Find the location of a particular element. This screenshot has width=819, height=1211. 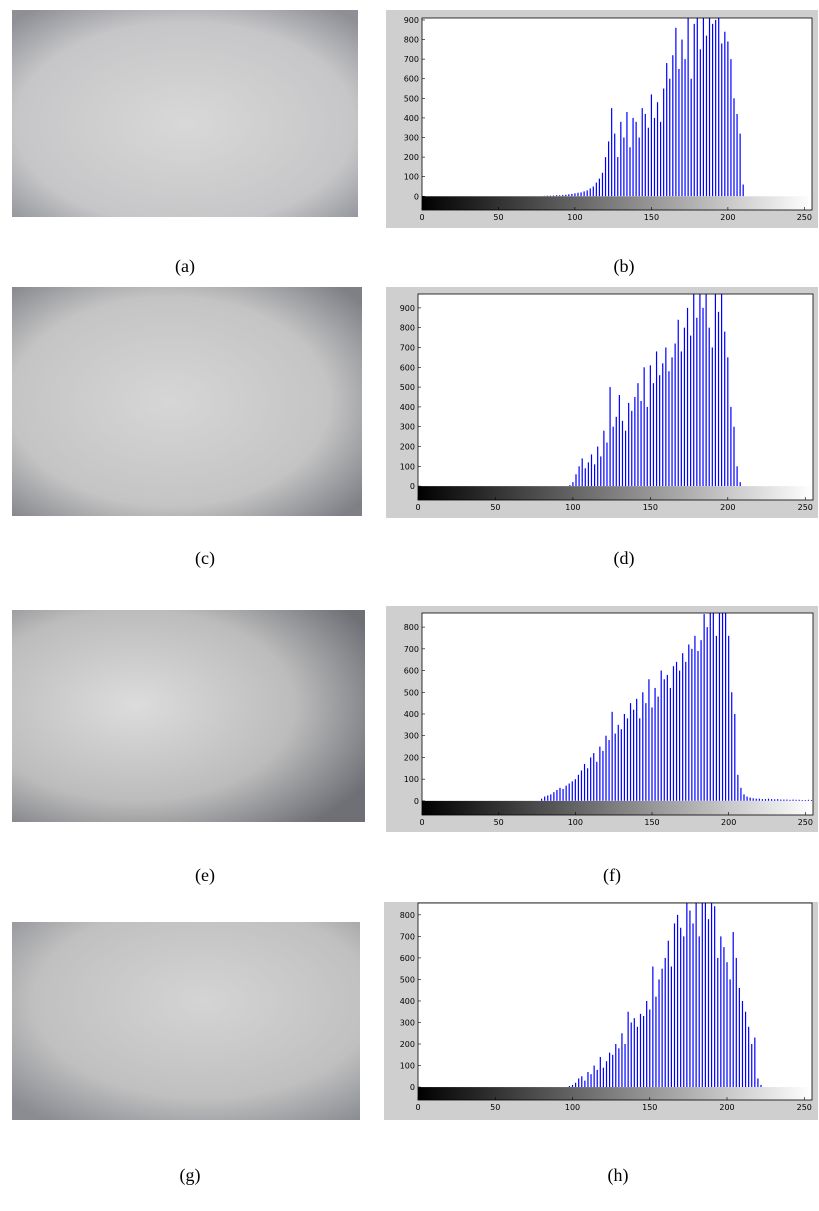

intensity-bar is located at coordinates (615, 1093).